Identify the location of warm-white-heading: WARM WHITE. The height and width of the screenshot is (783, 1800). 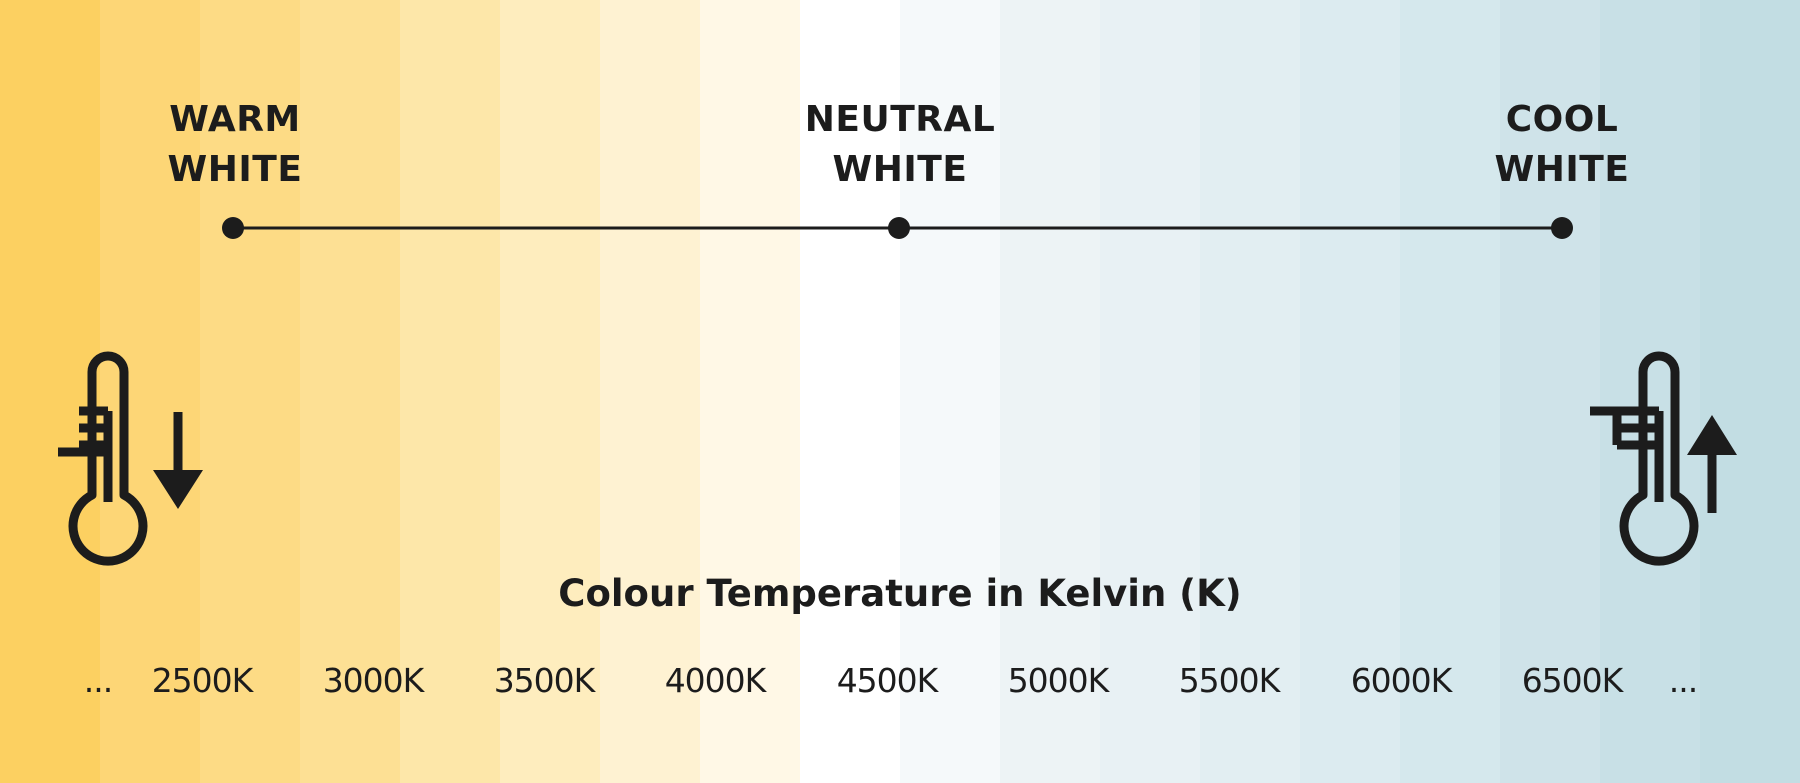
(235, 145).